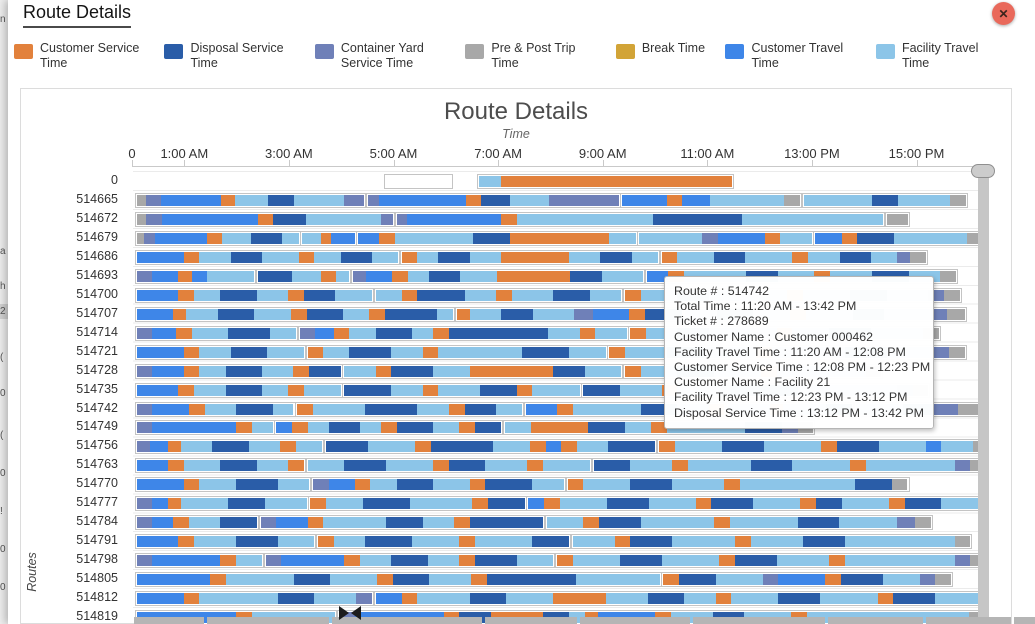  What do you see at coordinates (79, 56) in the screenshot?
I see `legend-item-cs: Customer Service Time` at bounding box center [79, 56].